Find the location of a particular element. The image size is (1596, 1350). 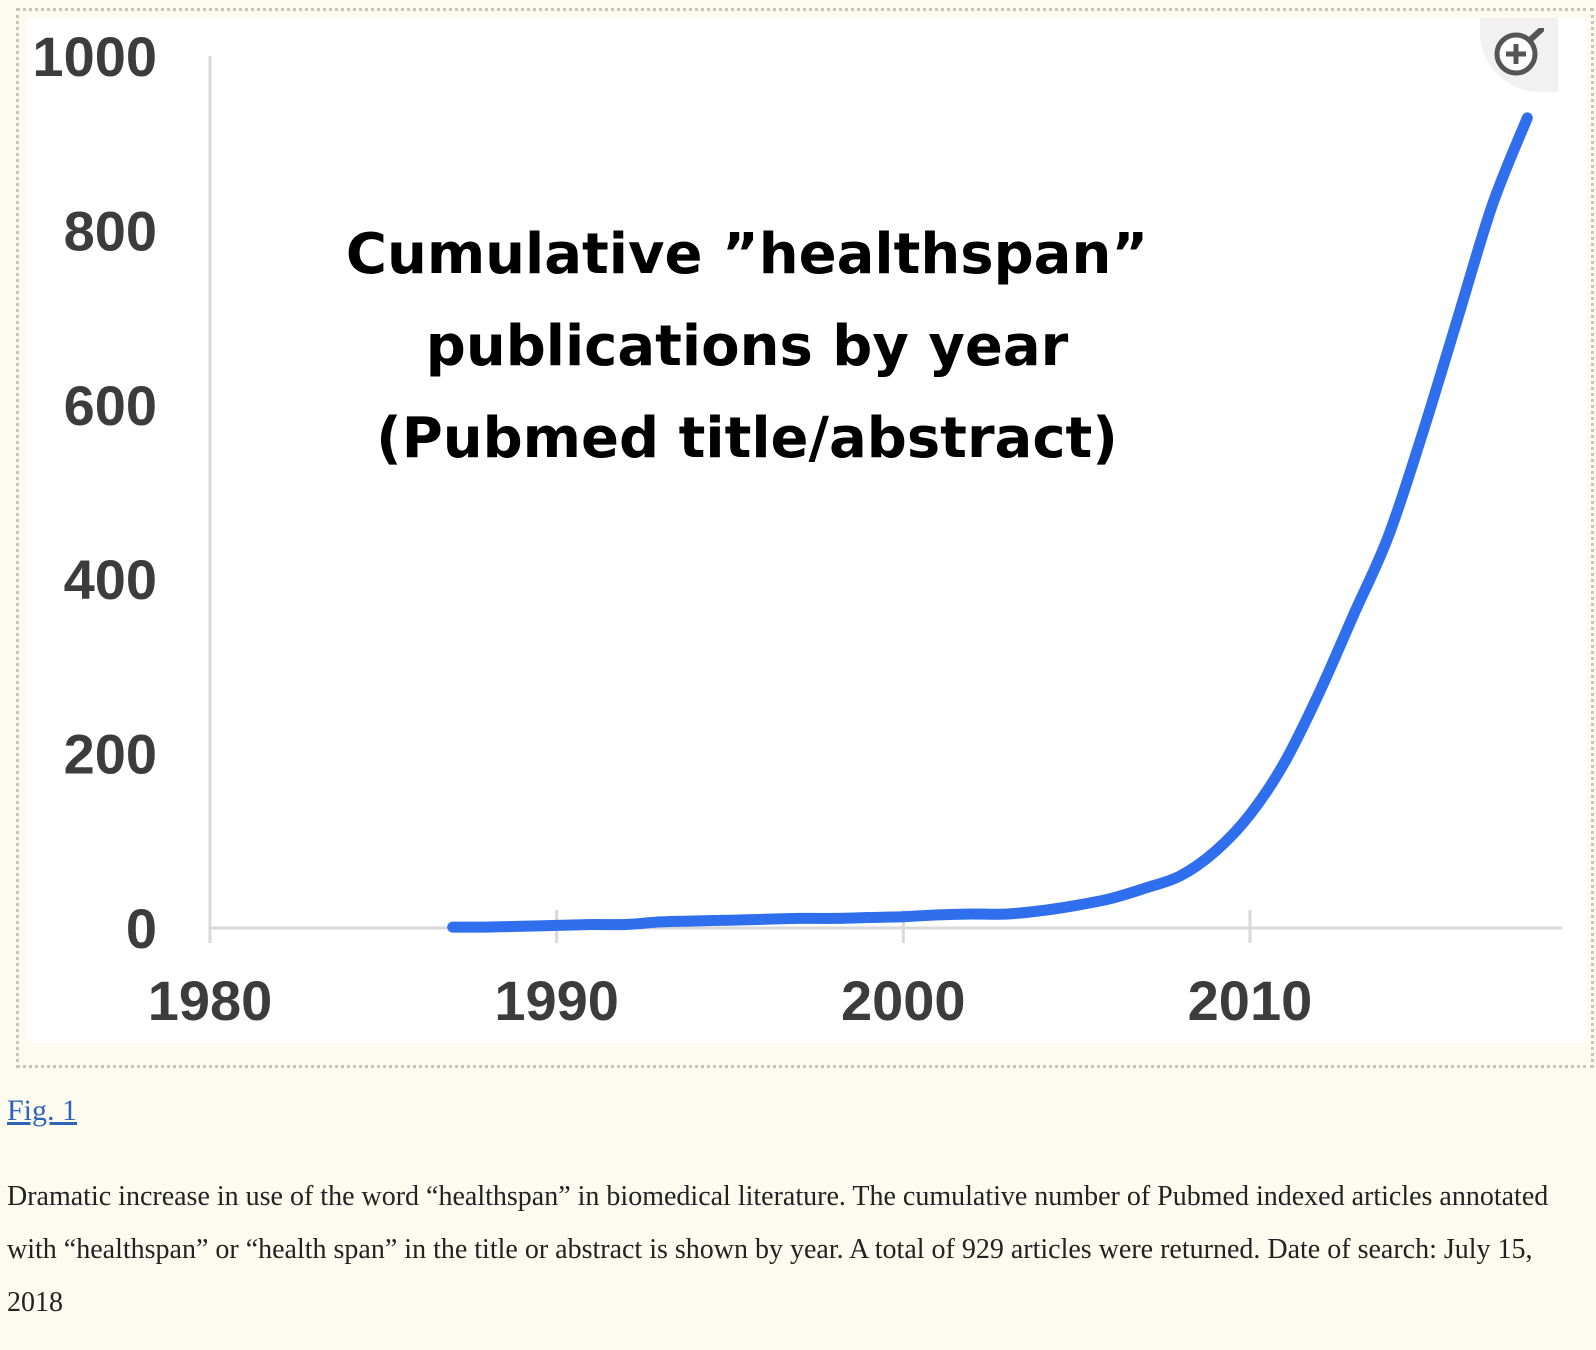

x-tick-label: 2010 is located at coordinates (1250, 1000).